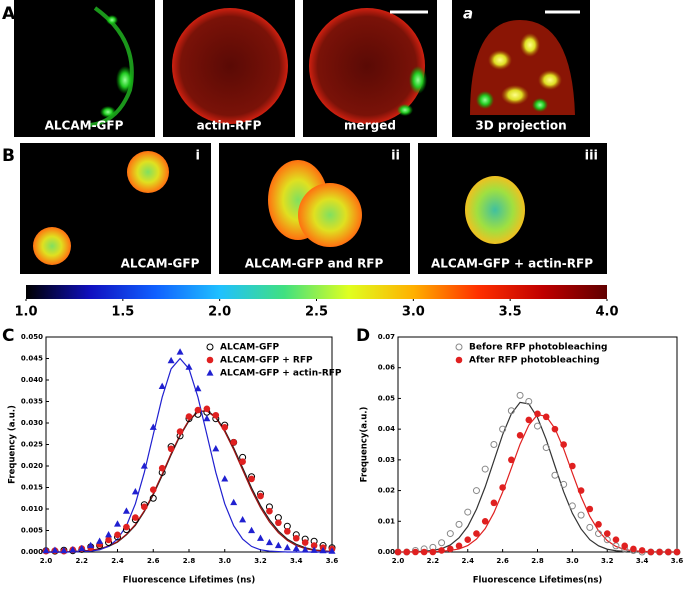  Describe the element at coordinates (32, 552) in the screenshot. I see `y-tick-label: 0.000` at that location.